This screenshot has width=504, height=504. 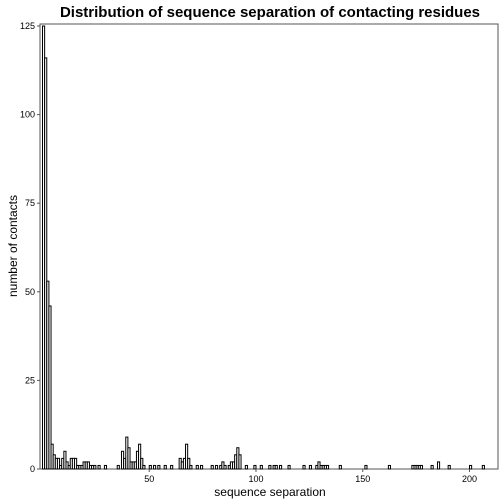 I want to click on y-axis: 0 25 50 75 100 125, so click(x=30, y=247).